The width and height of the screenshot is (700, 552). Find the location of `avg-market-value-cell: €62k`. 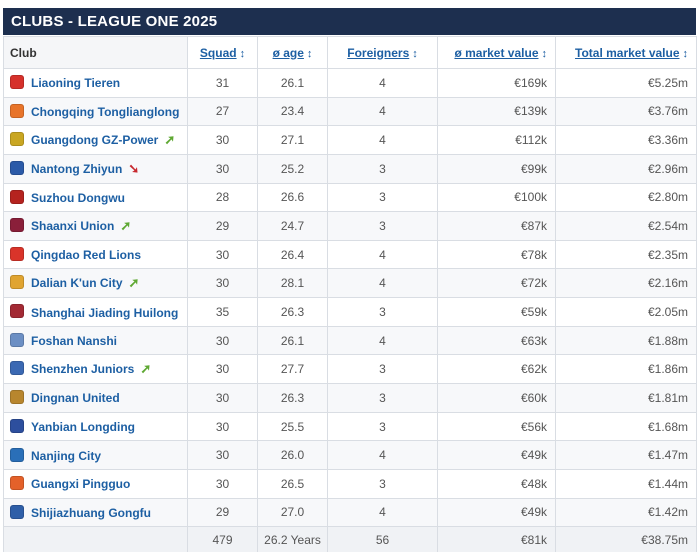

avg-market-value-cell: €62k is located at coordinates (496, 369).